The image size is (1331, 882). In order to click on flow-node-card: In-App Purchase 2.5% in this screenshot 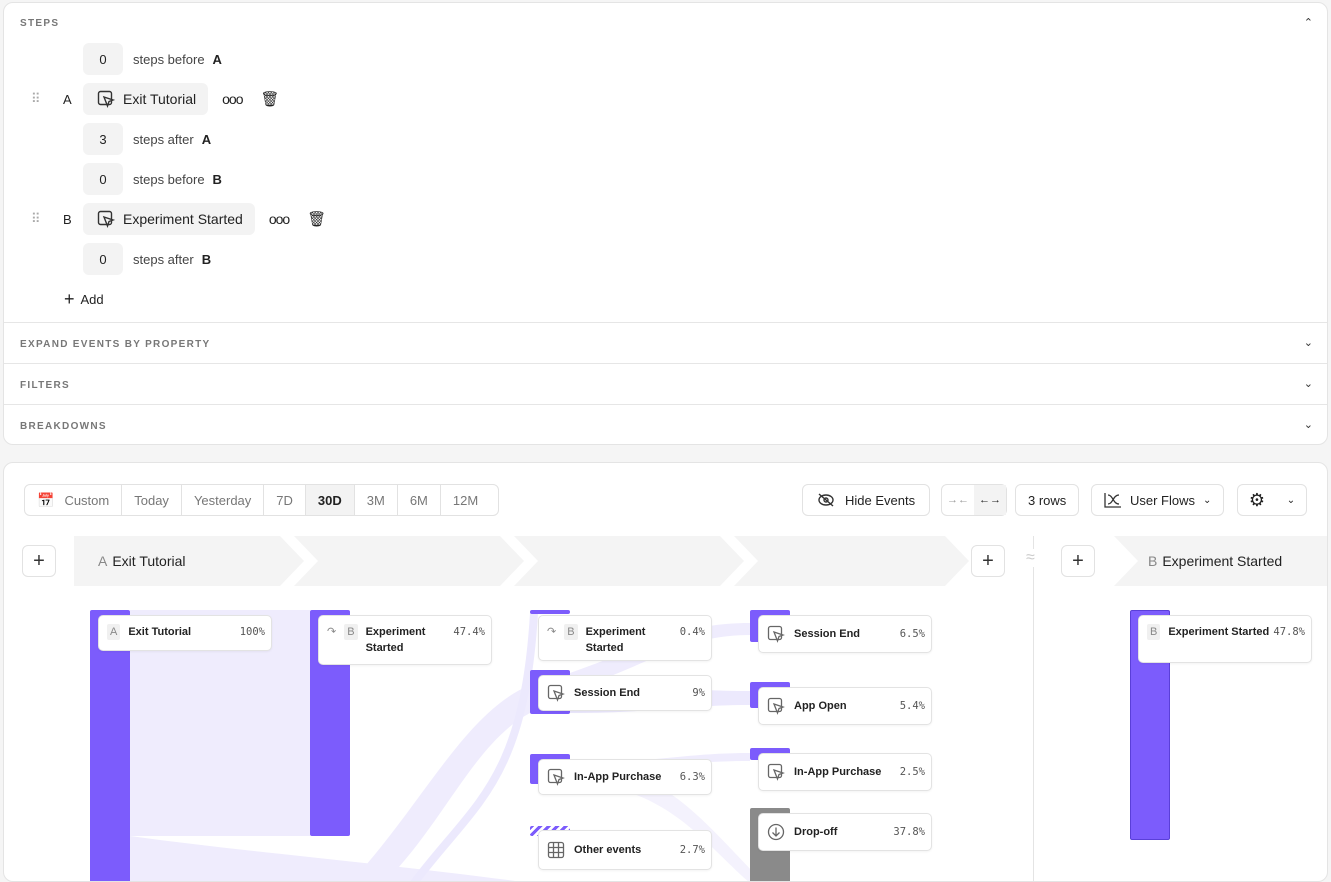, I will do `click(845, 772)`.